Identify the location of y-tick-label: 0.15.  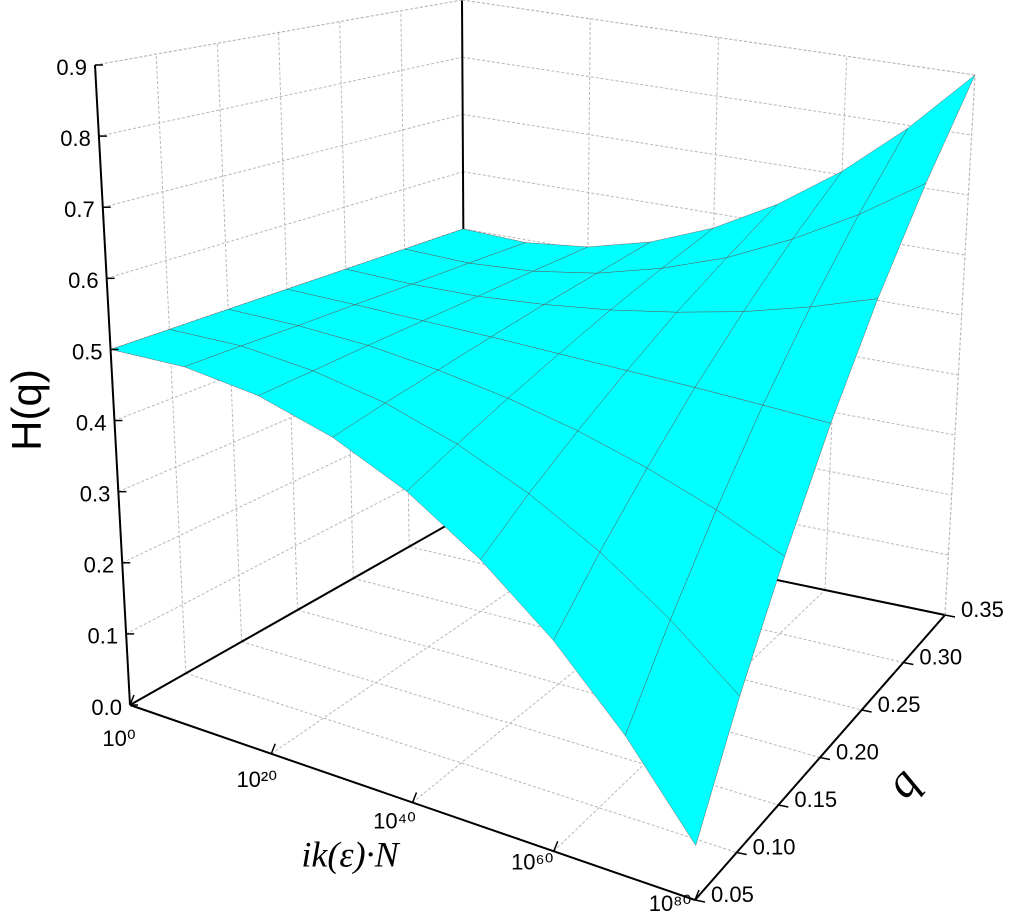
(815, 799).